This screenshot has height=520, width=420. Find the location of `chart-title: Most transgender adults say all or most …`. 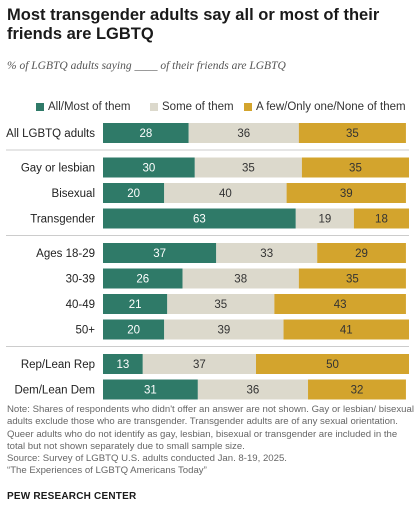

chart-title: Most transgender adults say all or most … is located at coordinates (193, 24).